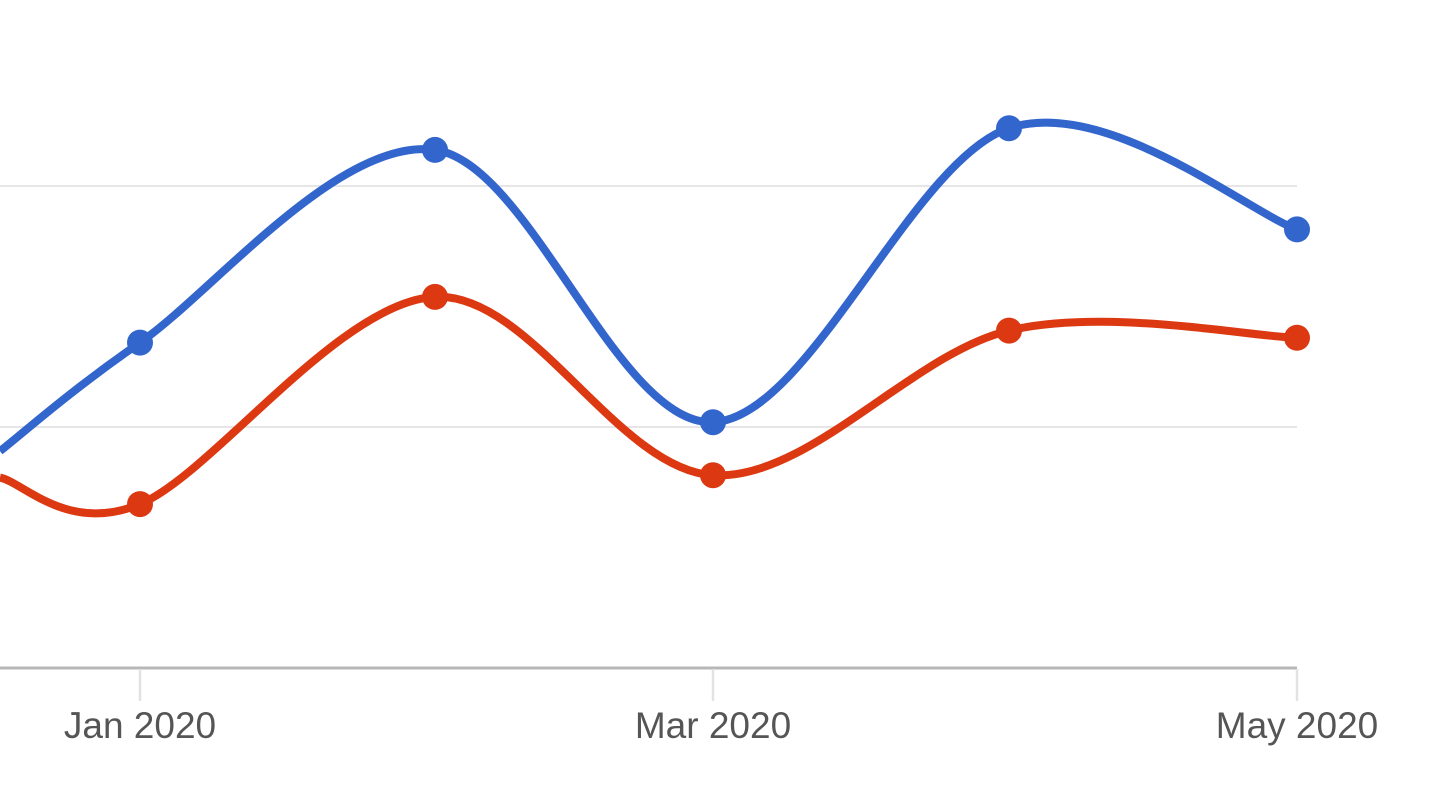  Describe the element at coordinates (649, 683) in the screenshot. I see `x-axis-group` at that location.